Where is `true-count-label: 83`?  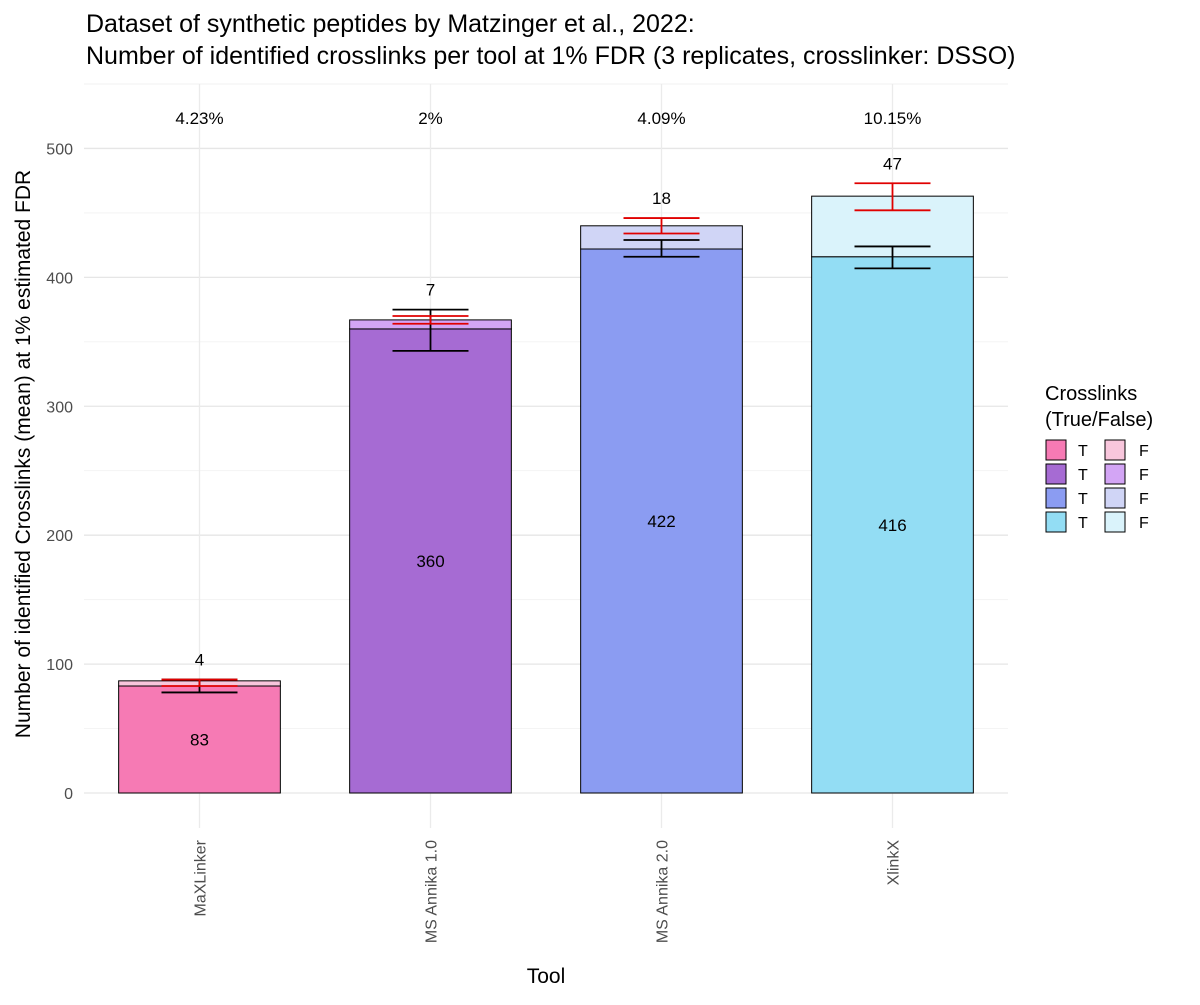 true-count-label: 83 is located at coordinates (199, 740).